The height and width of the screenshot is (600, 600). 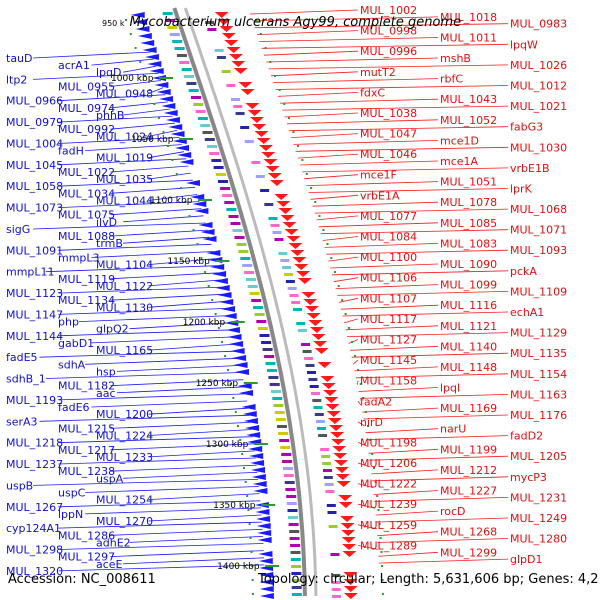 I want to click on gene-label-forward: MUL_0974, so click(x=86, y=108).